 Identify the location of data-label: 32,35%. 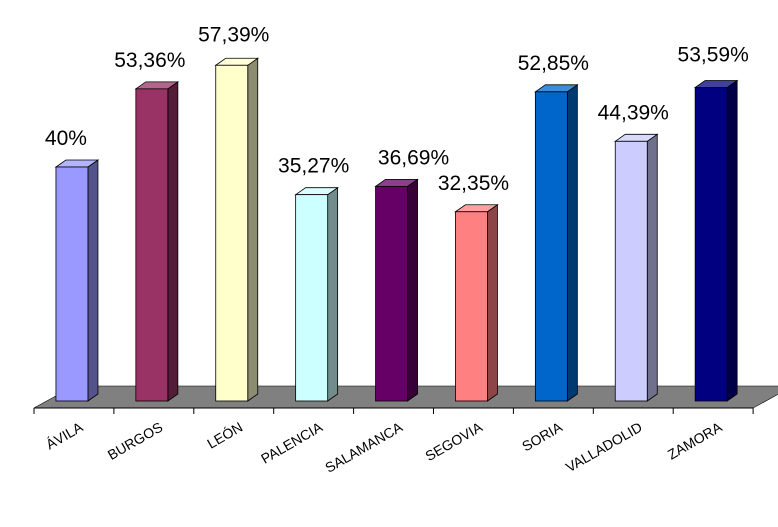
(473, 183).